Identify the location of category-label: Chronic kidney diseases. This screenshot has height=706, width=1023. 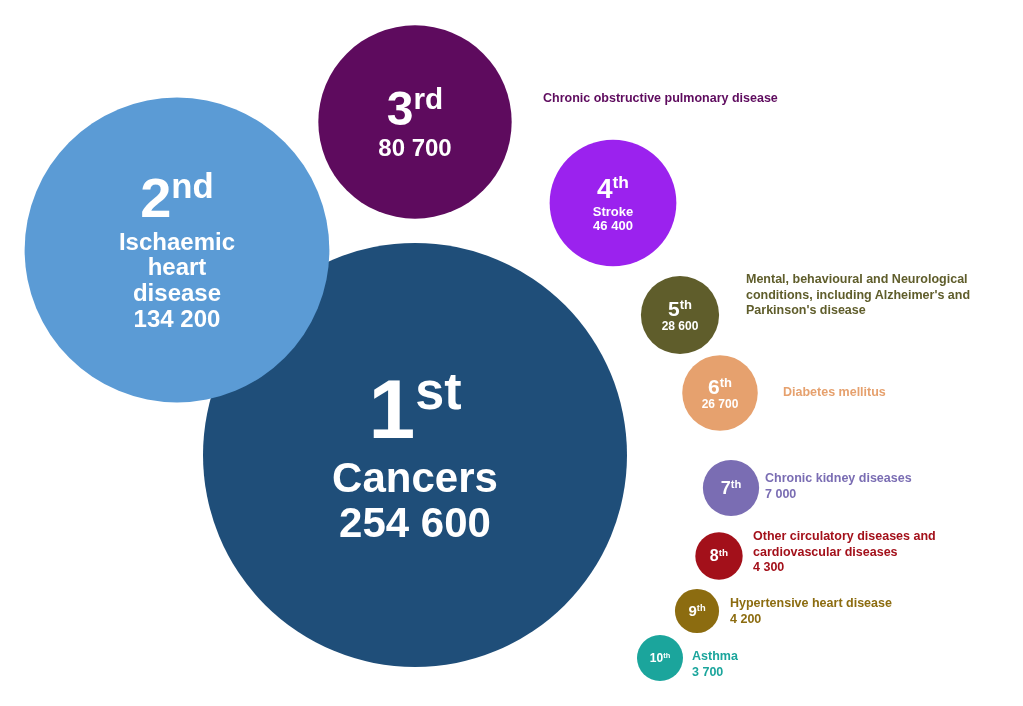
(838, 478).